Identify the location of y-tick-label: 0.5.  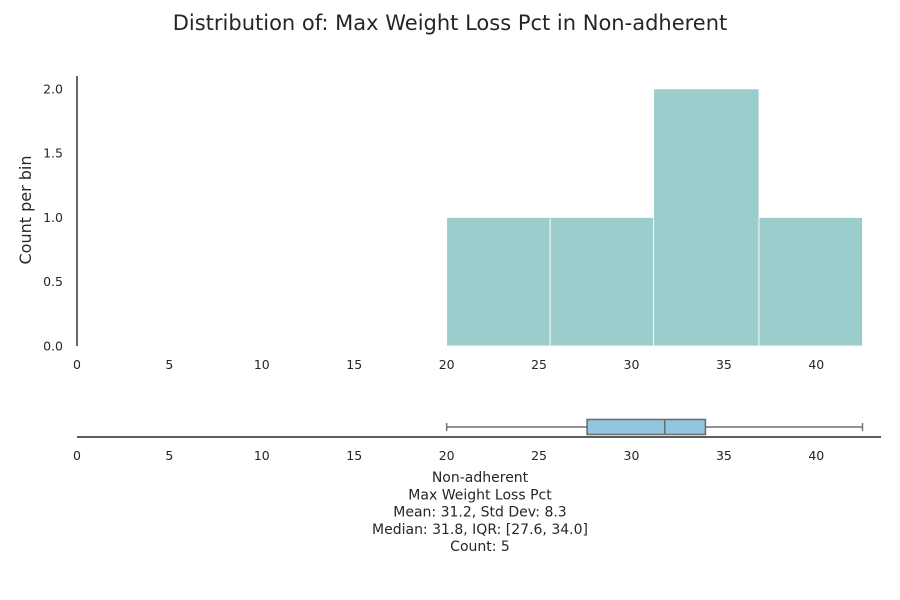
(53, 281).